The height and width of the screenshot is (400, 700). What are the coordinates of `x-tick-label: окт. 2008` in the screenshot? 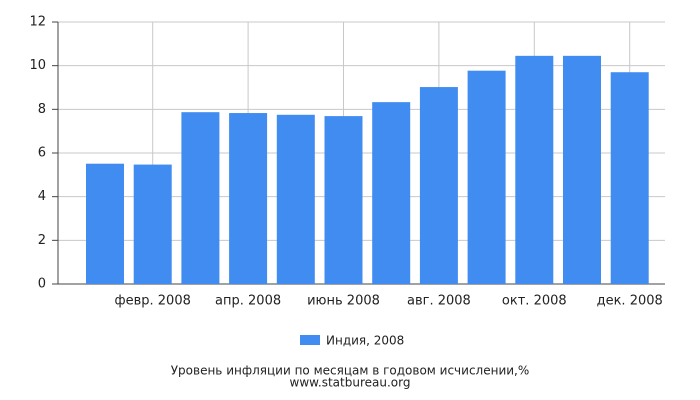 It's located at (534, 301).